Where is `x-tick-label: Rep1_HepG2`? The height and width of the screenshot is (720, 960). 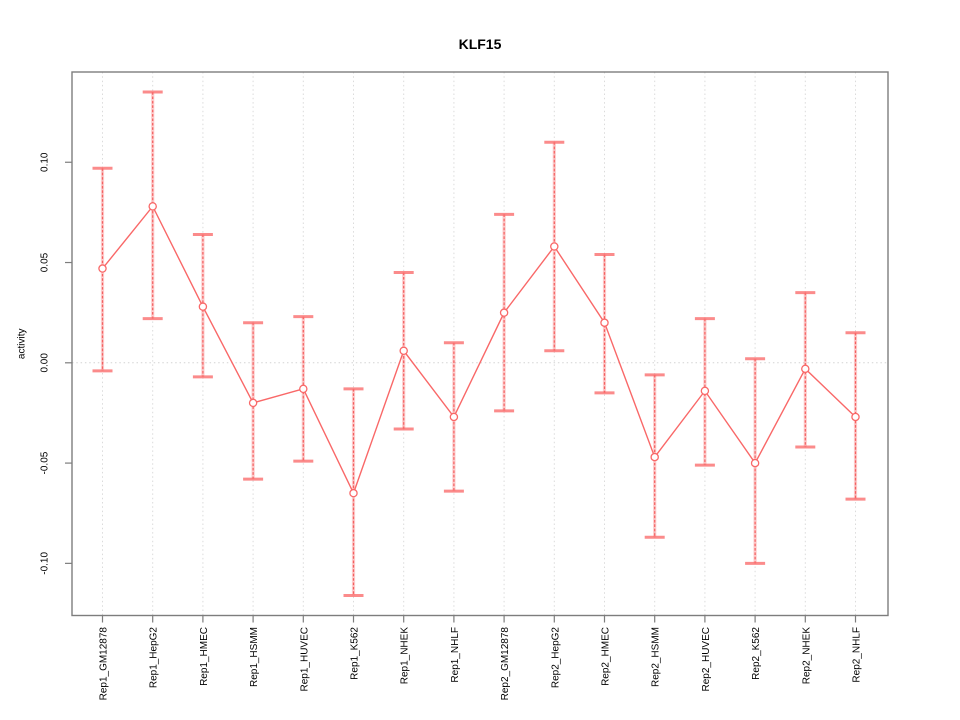
x-tick-label: Rep1_HepG2 is located at coordinates (154, 658).